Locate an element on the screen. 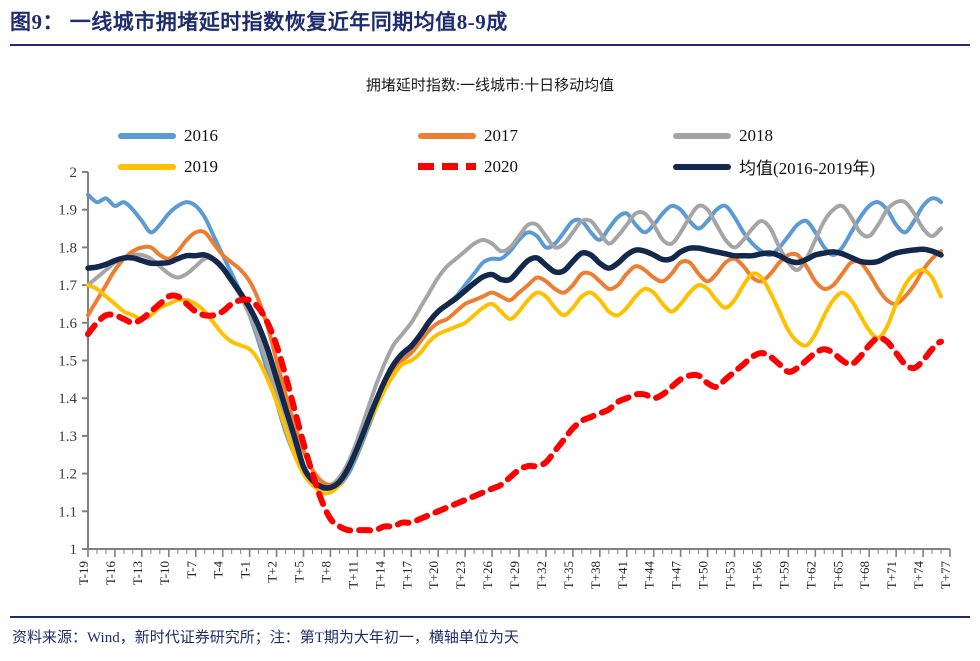  x-axis-tick-label: T+47 is located at coordinates (676, 575).